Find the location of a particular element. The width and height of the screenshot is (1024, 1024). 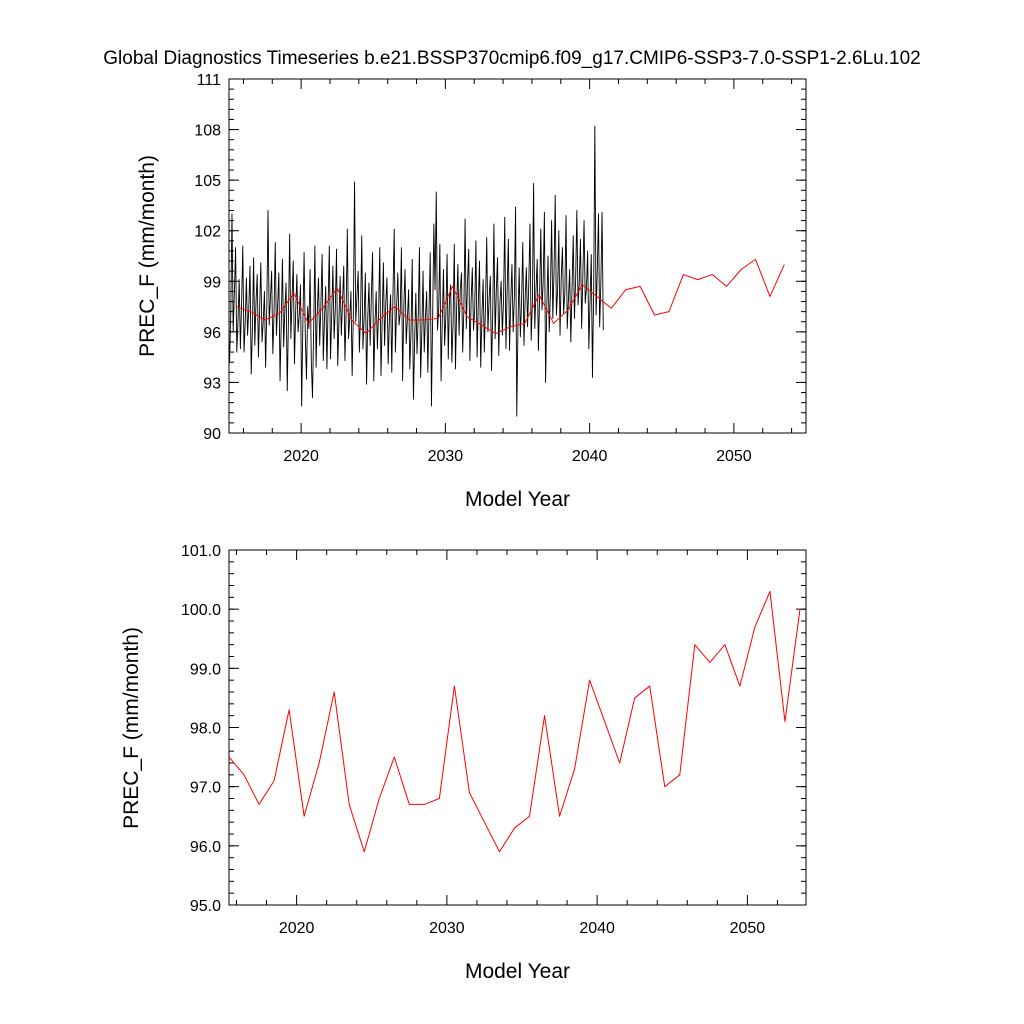

monthly-series-line is located at coordinates (416, 271).